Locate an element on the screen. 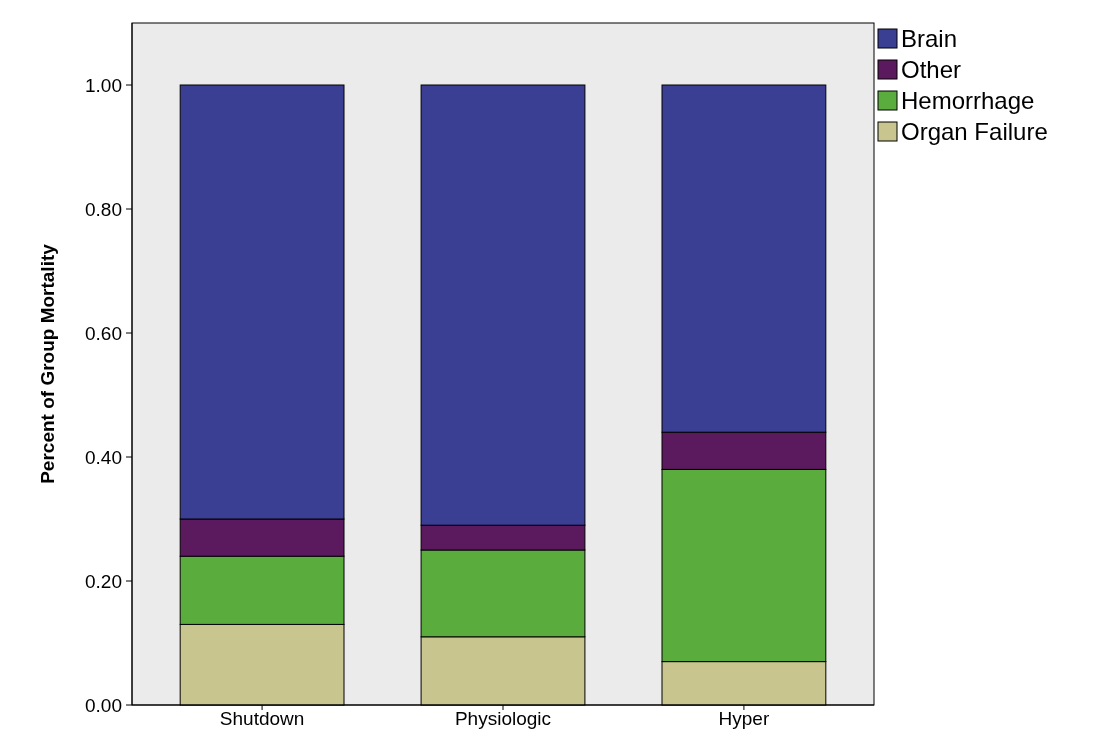 This screenshot has width=1100, height=735. y-tick-label: 0.80 is located at coordinates (103, 209).